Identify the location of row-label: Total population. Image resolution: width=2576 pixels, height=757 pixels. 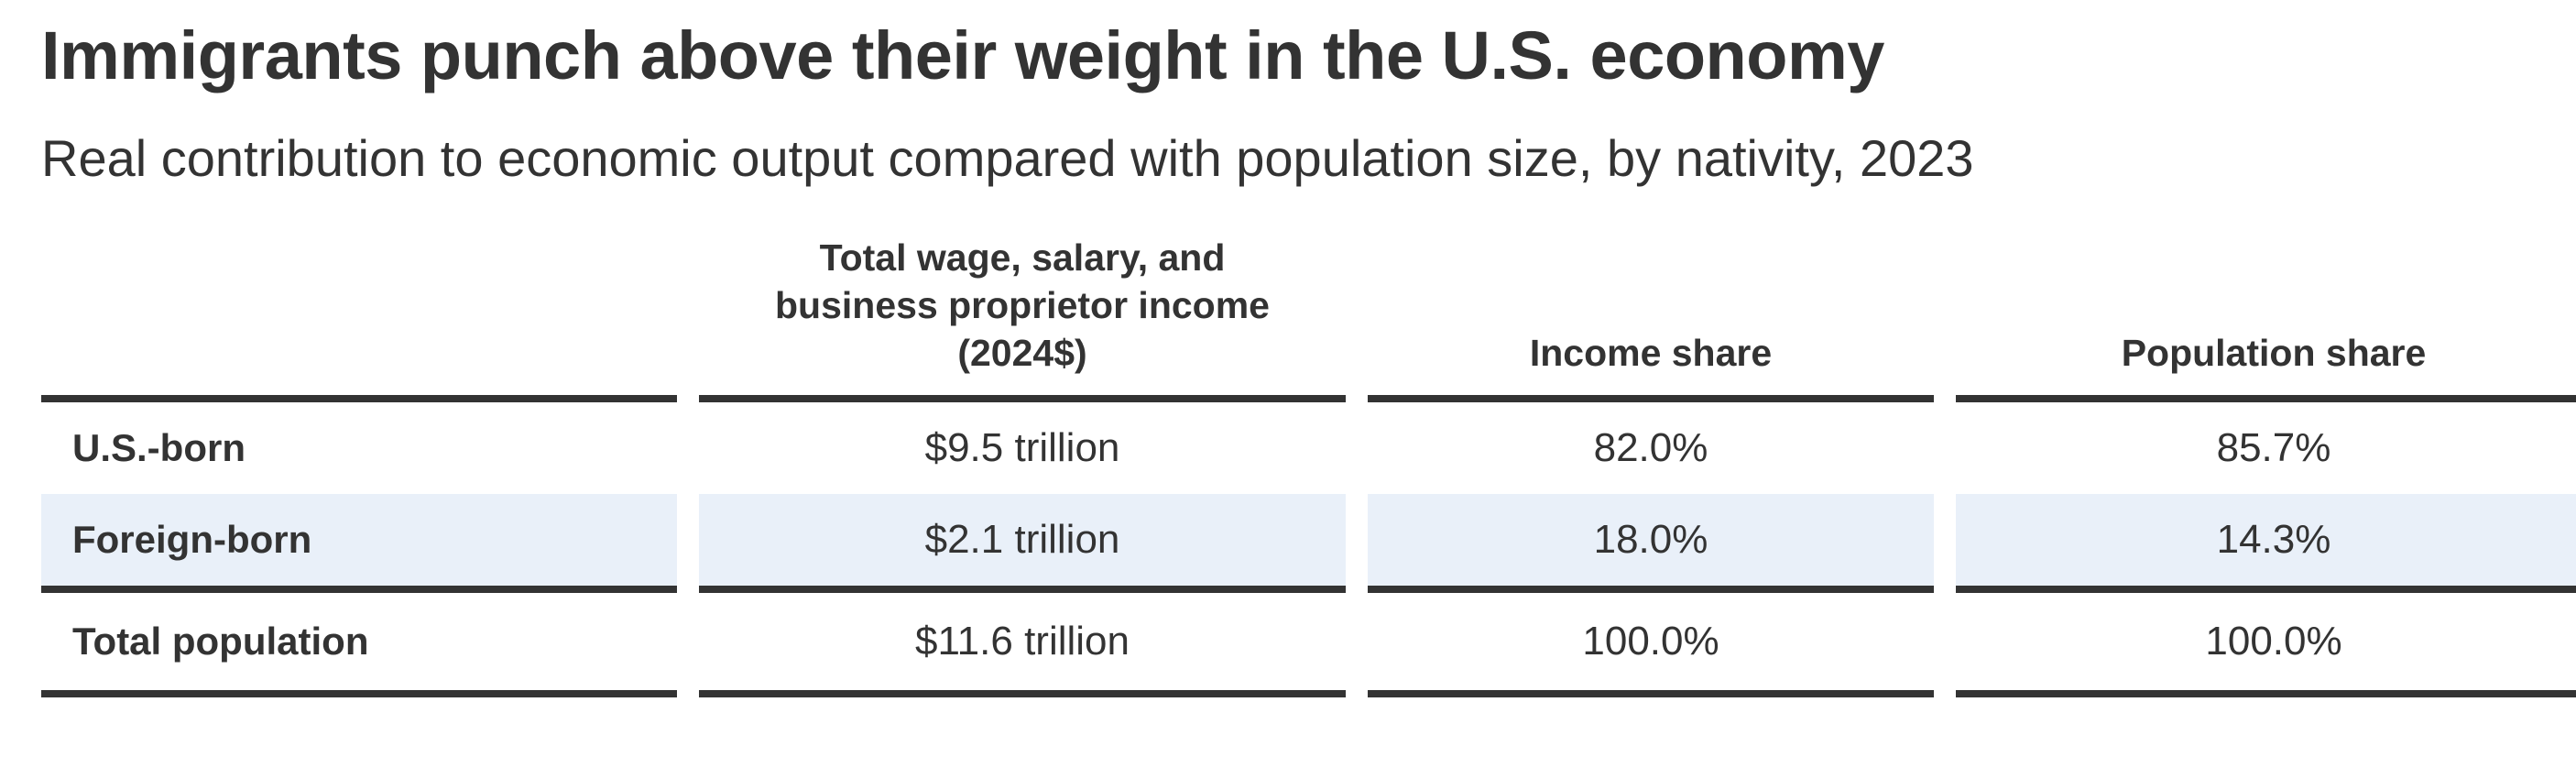
(359, 645).